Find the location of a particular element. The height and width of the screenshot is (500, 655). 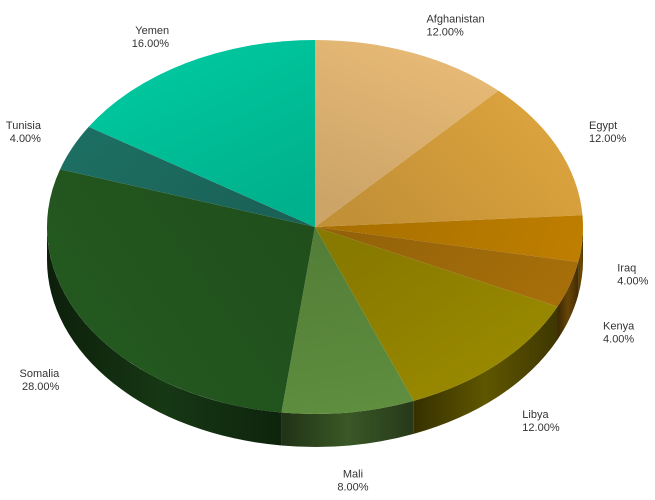

slice-libya is located at coordinates (436, 314).